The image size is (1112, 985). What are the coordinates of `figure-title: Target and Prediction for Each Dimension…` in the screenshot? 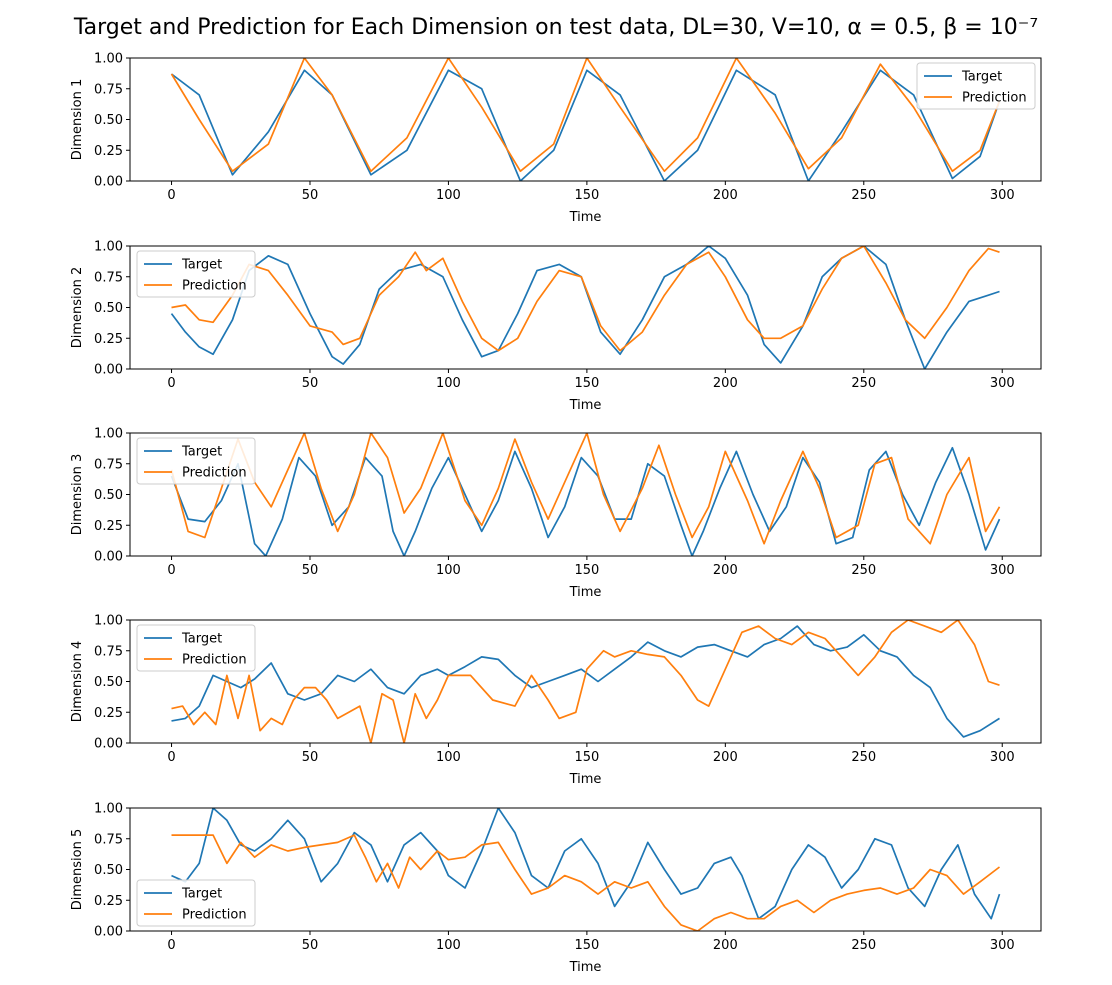 It's located at (555, 27).